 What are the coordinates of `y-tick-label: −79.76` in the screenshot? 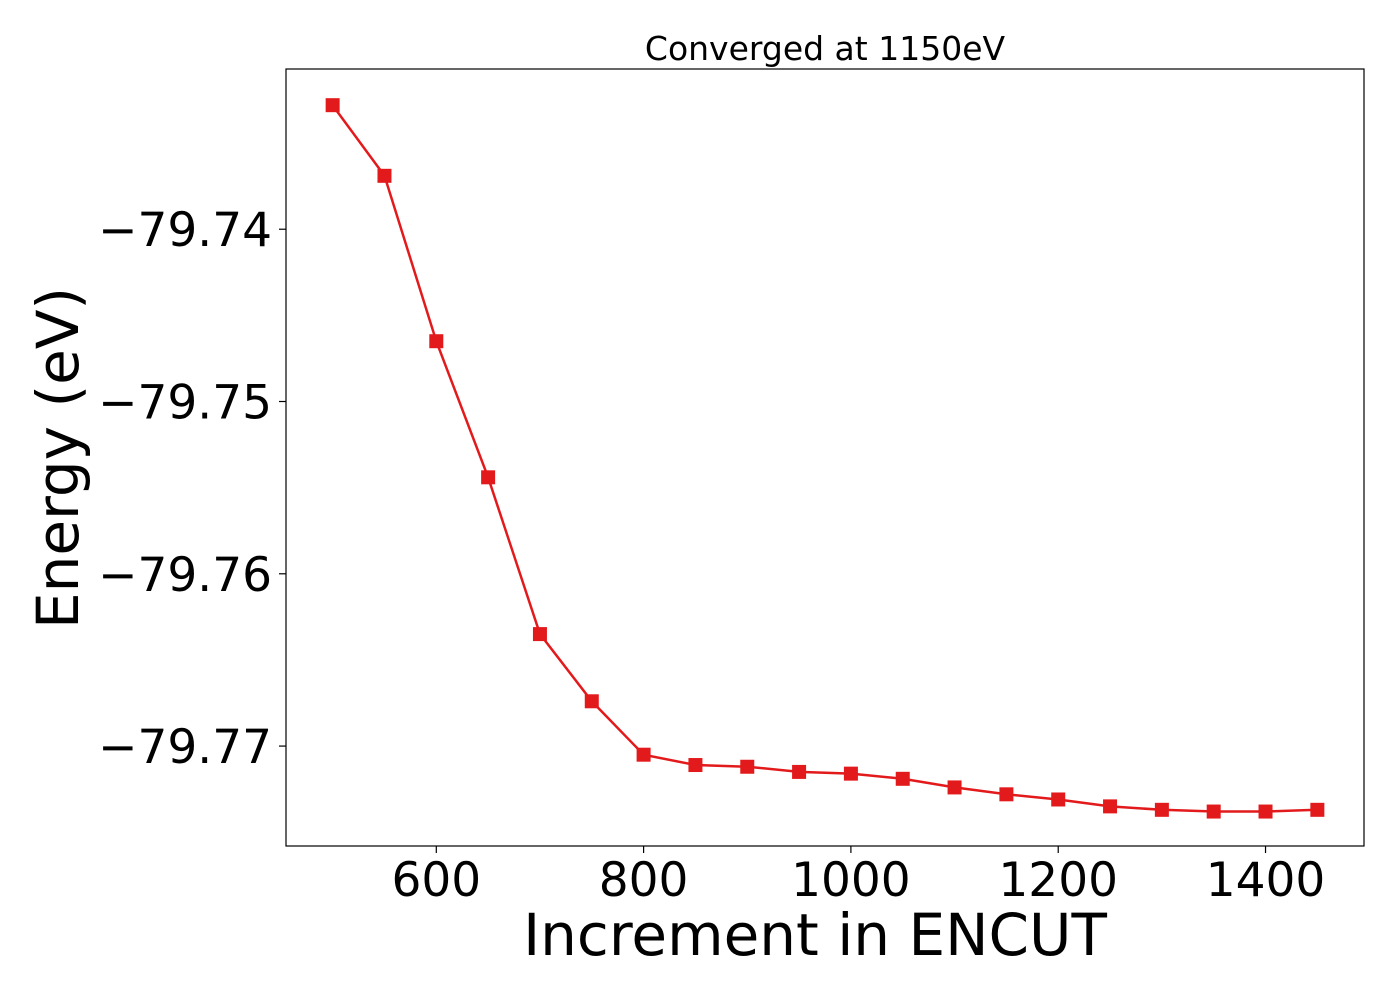 It's located at (185, 575).